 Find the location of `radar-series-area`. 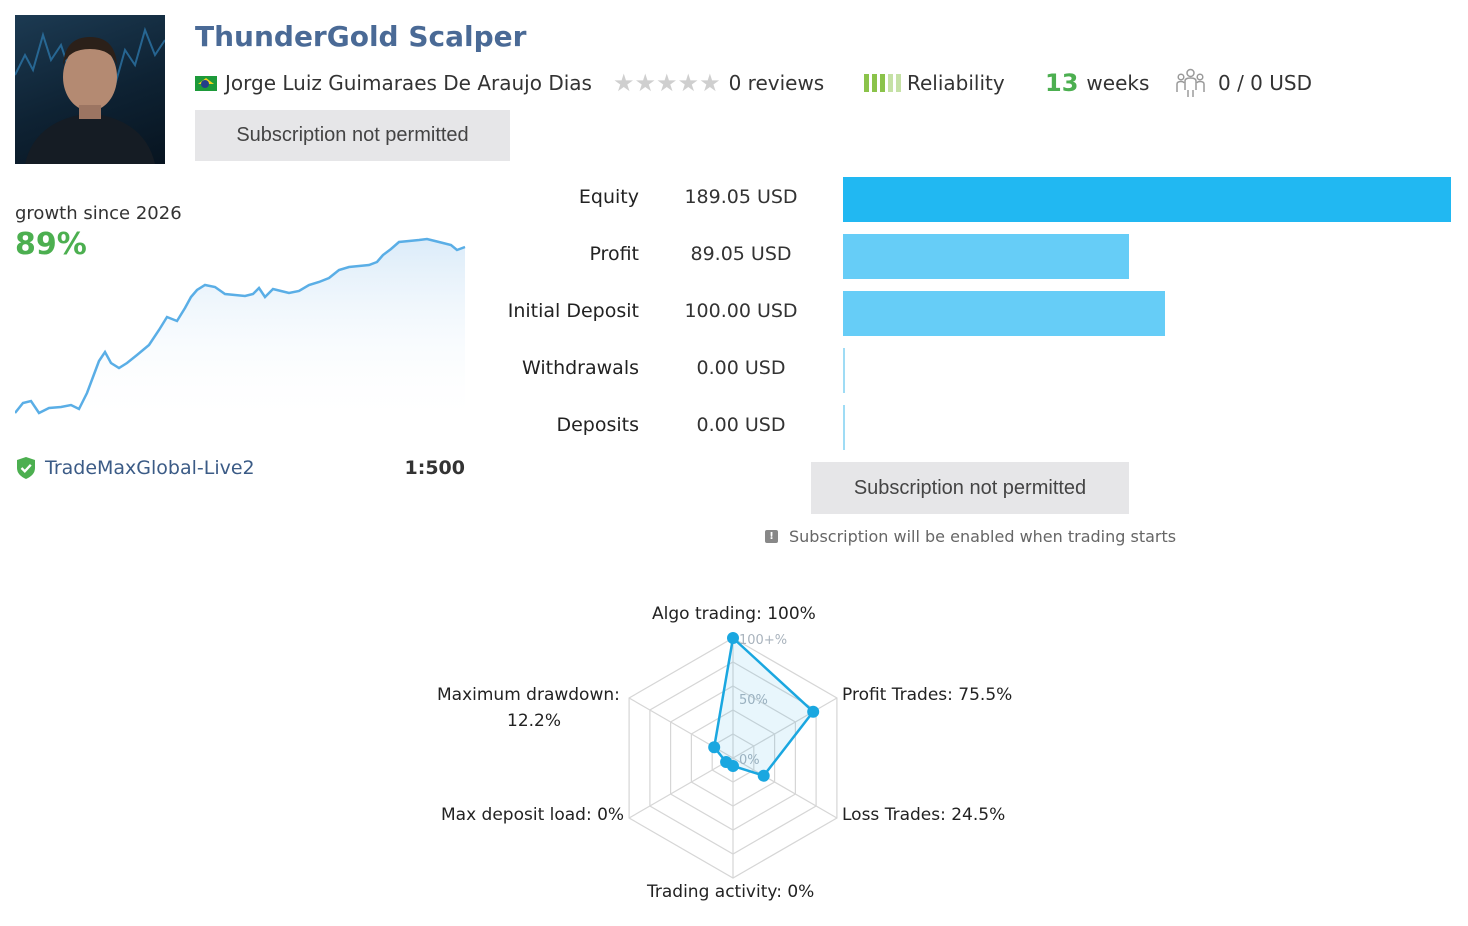

radar-series-area is located at coordinates (763, 706).